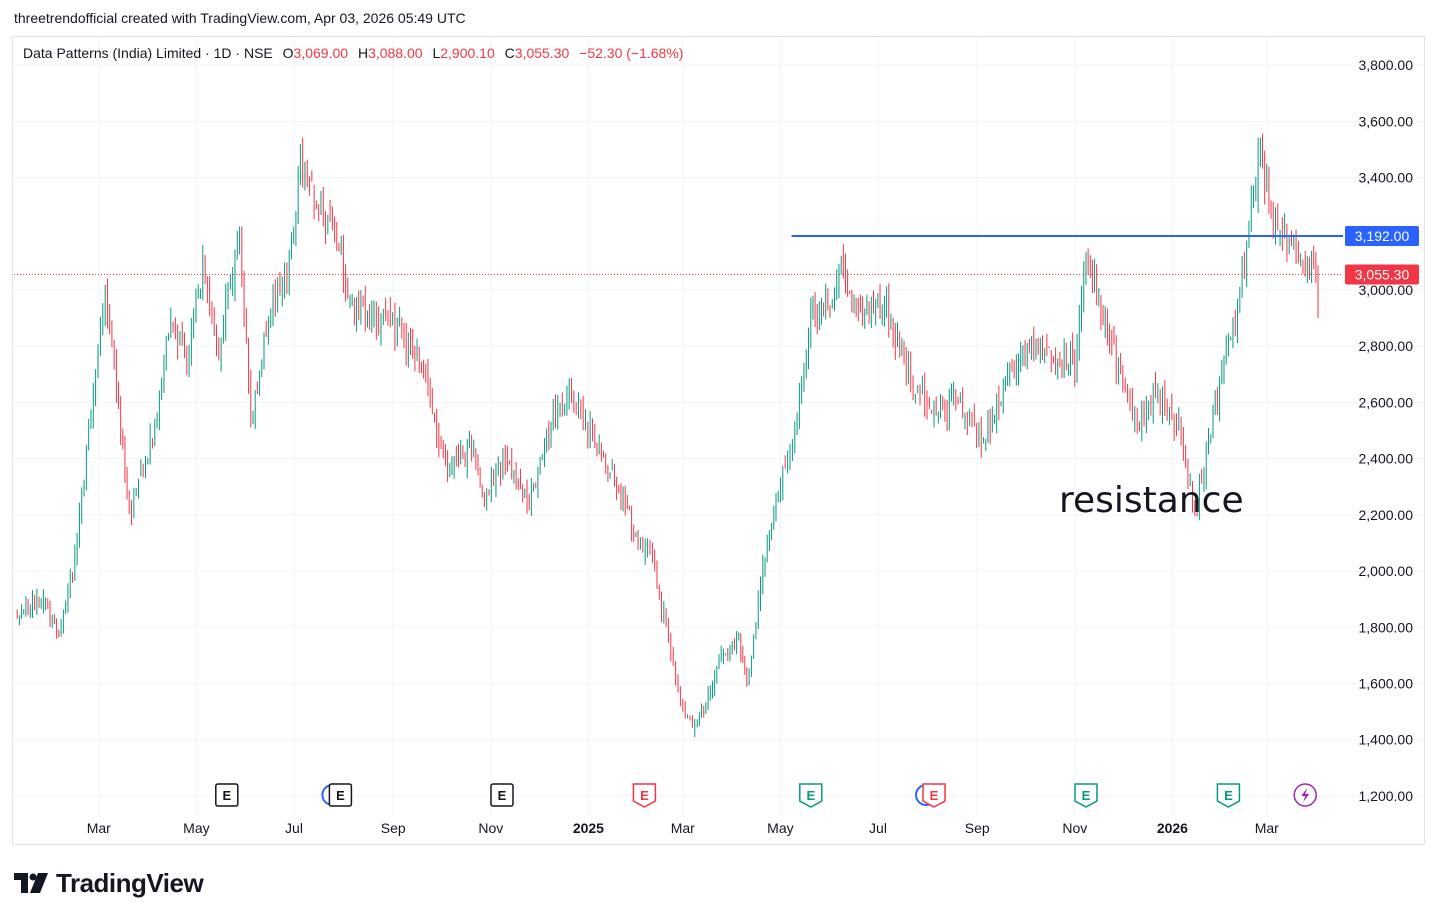 This screenshot has height=921, width=1438. Describe the element at coordinates (542, 53) in the screenshot. I see `close-value: 3,055.30` at that location.